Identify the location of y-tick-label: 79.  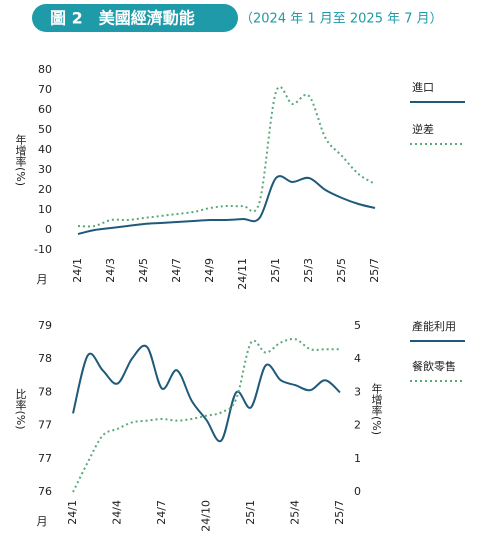
(45, 325).